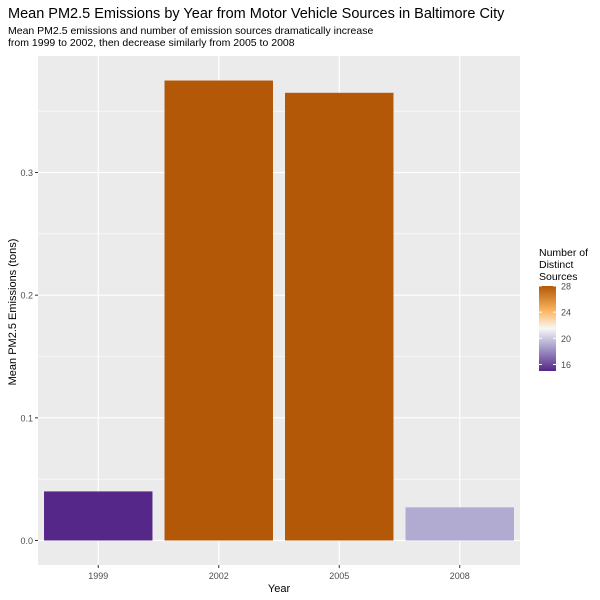 Image resolution: width=600 pixels, height=600 pixels. What do you see at coordinates (219, 576) in the screenshot?
I see `x-tick-label: 2002` at bounding box center [219, 576].